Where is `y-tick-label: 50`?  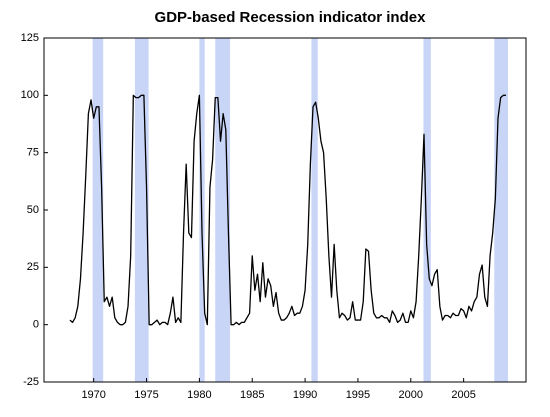
y-tick-label: 50 is located at coordinates (33, 210).